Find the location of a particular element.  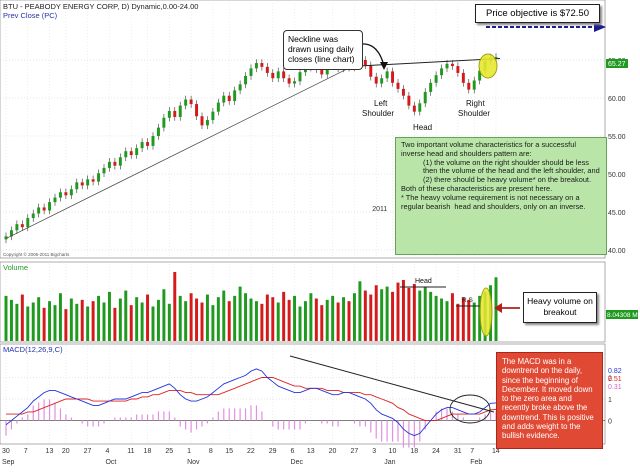

x-tick-label: 7 is located at coordinates (26, 451).